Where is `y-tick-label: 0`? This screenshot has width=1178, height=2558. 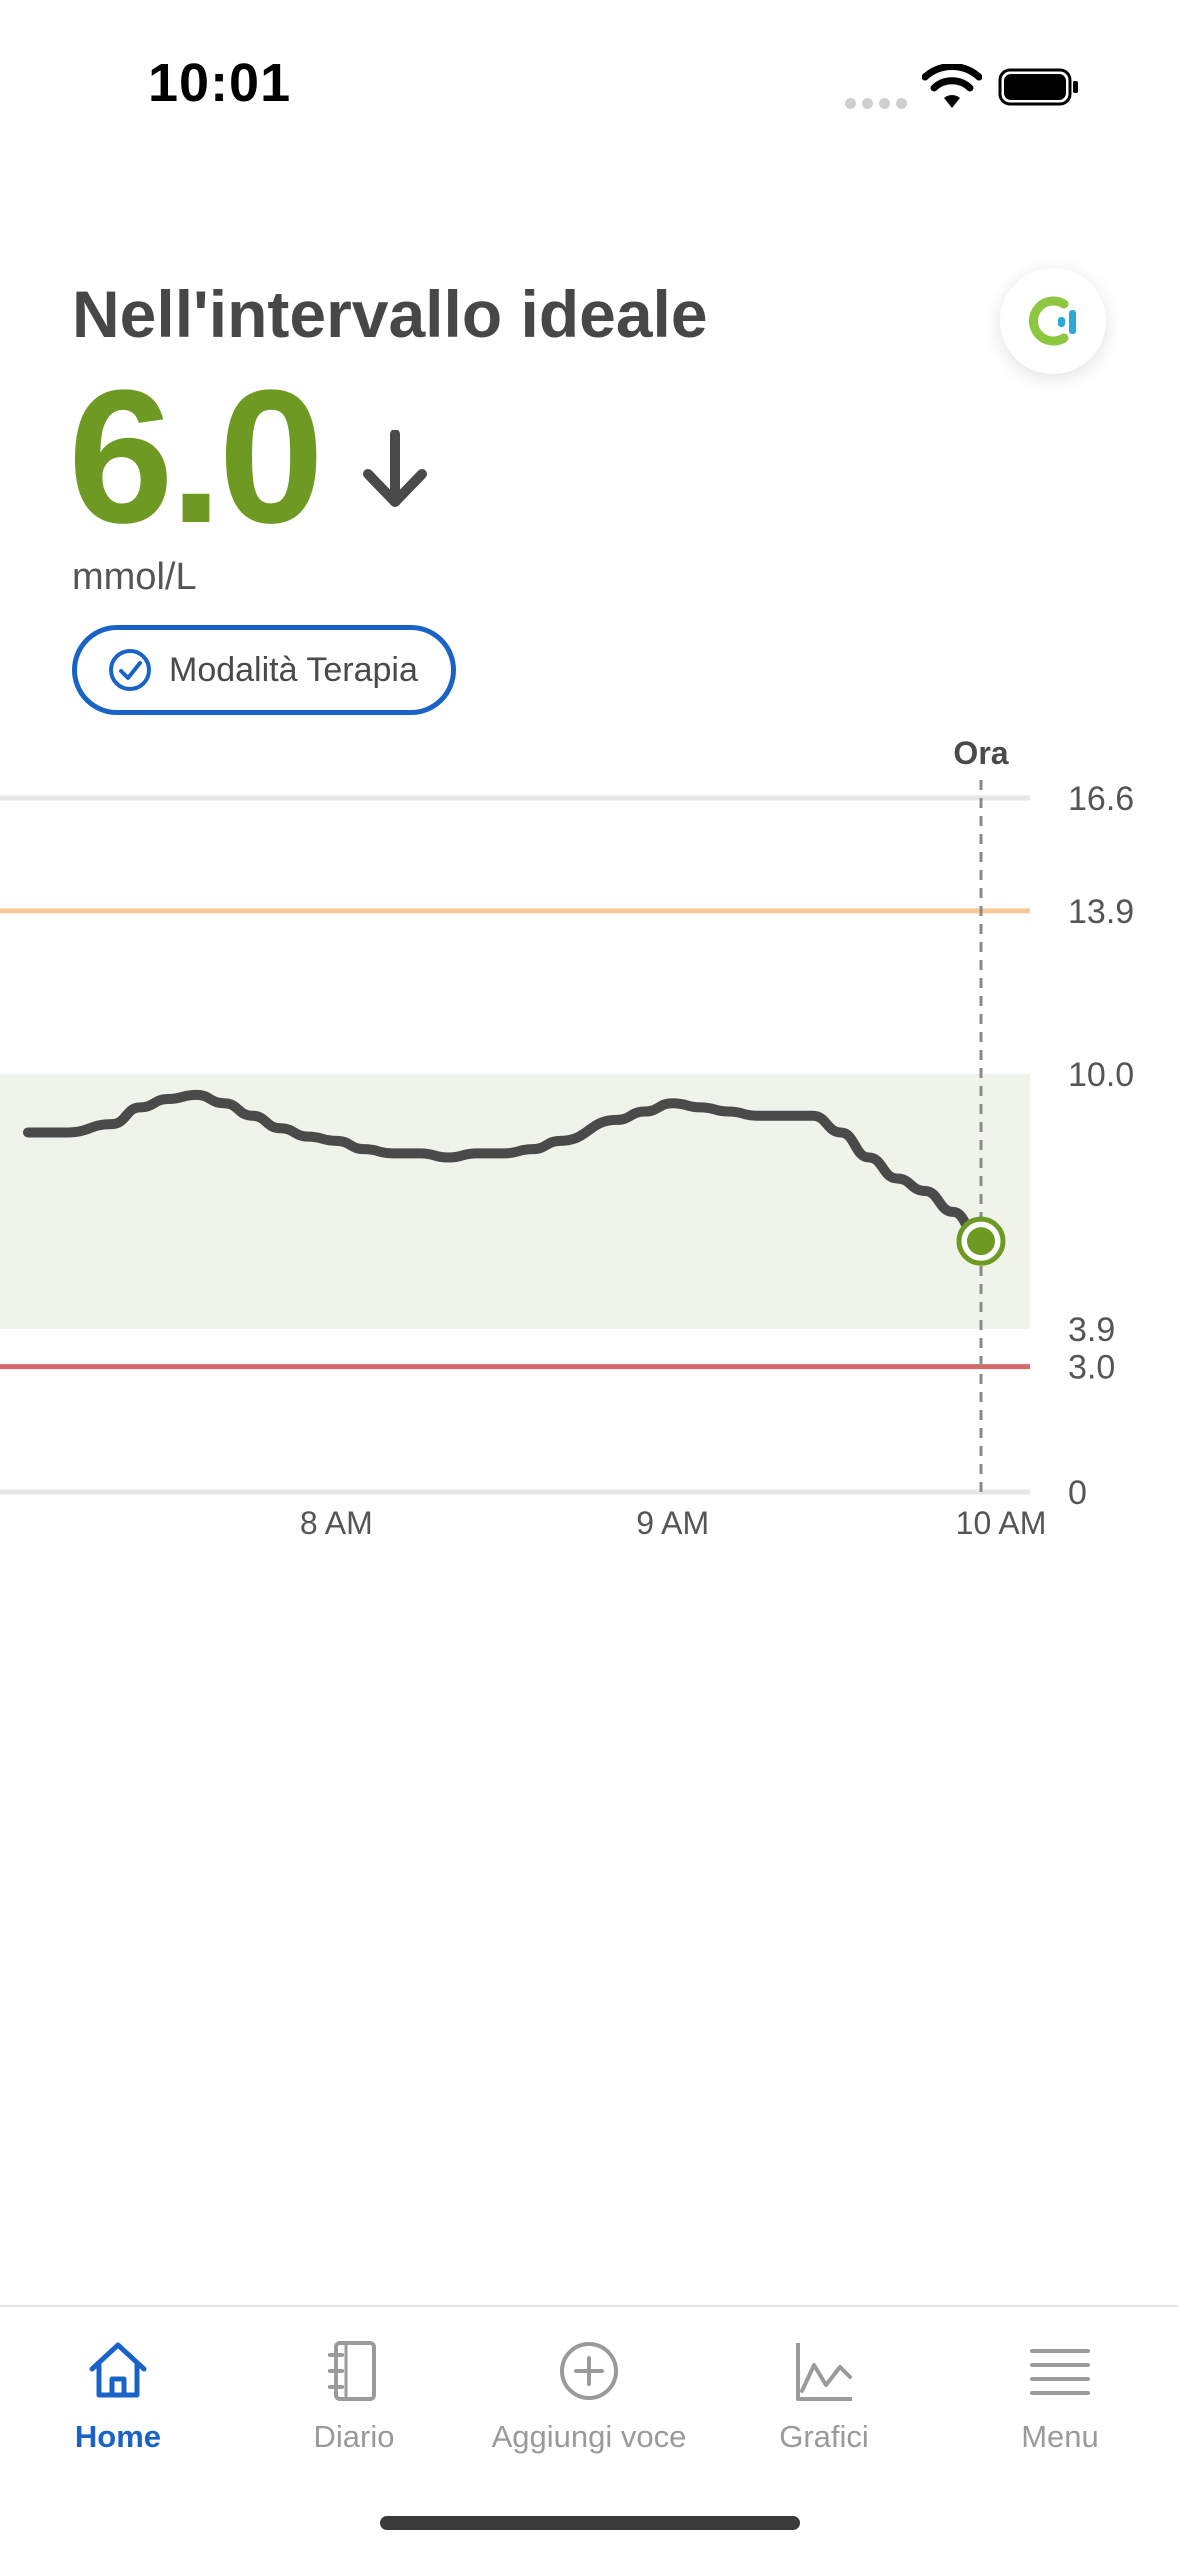
y-tick-label: 0 is located at coordinates (1077, 1493).